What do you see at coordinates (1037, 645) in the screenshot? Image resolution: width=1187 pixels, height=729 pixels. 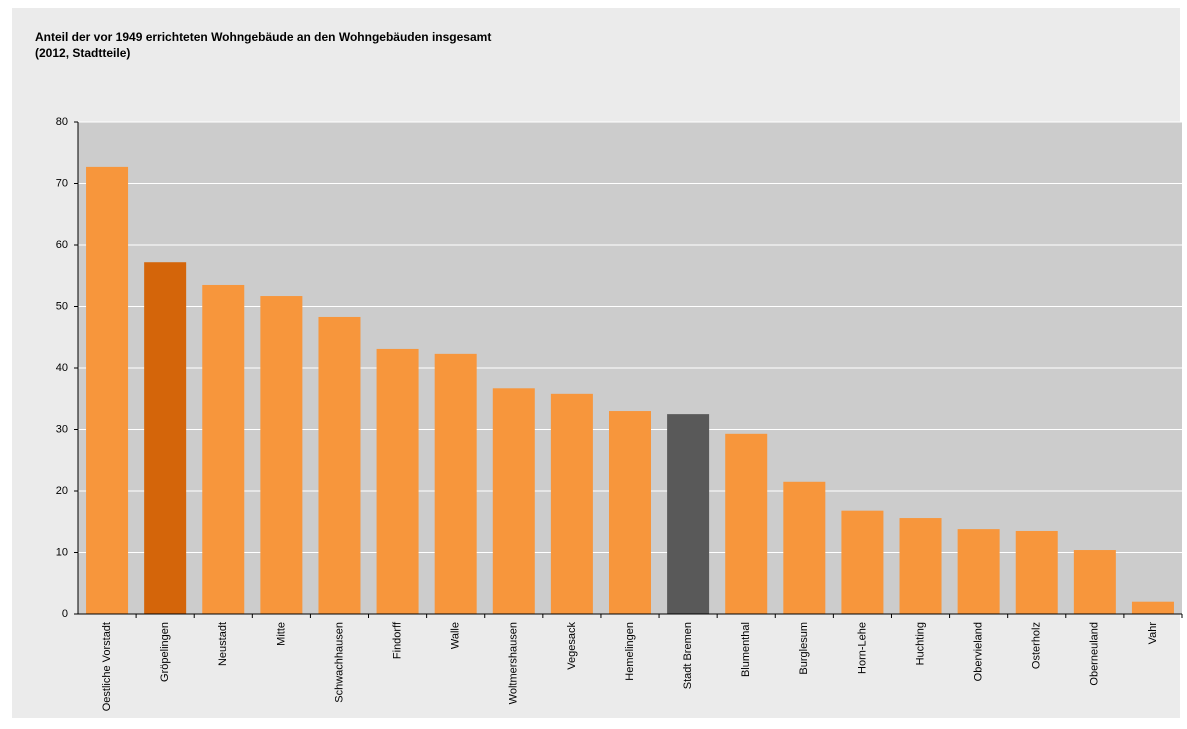 I see `x-tick-label: Osterholz` at bounding box center [1037, 645].